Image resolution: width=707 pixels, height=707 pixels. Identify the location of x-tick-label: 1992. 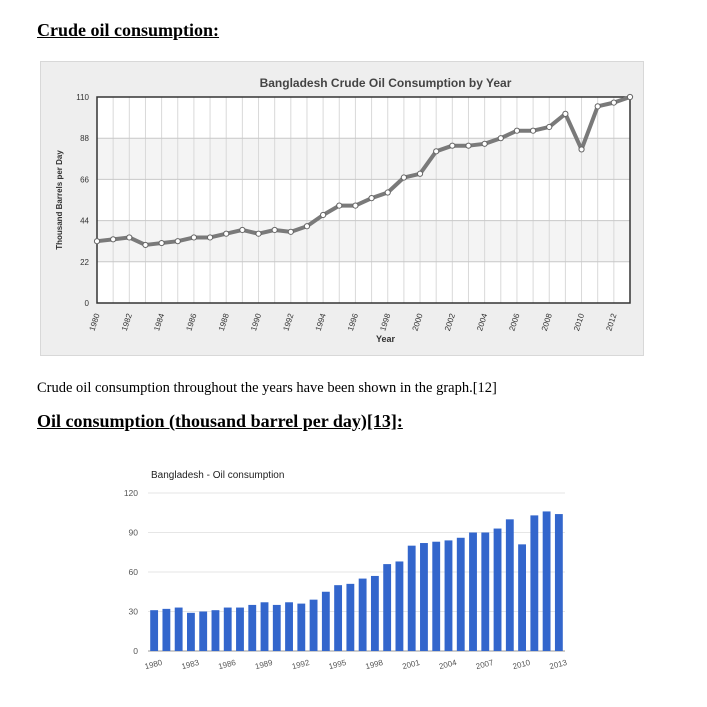
(301, 664).